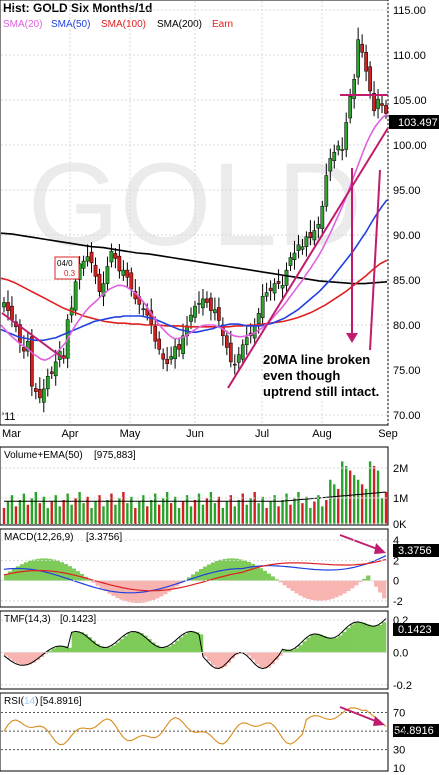 This screenshot has width=439, height=775. I want to click on macd-title: MACD(12,26,9), so click(38, 537).